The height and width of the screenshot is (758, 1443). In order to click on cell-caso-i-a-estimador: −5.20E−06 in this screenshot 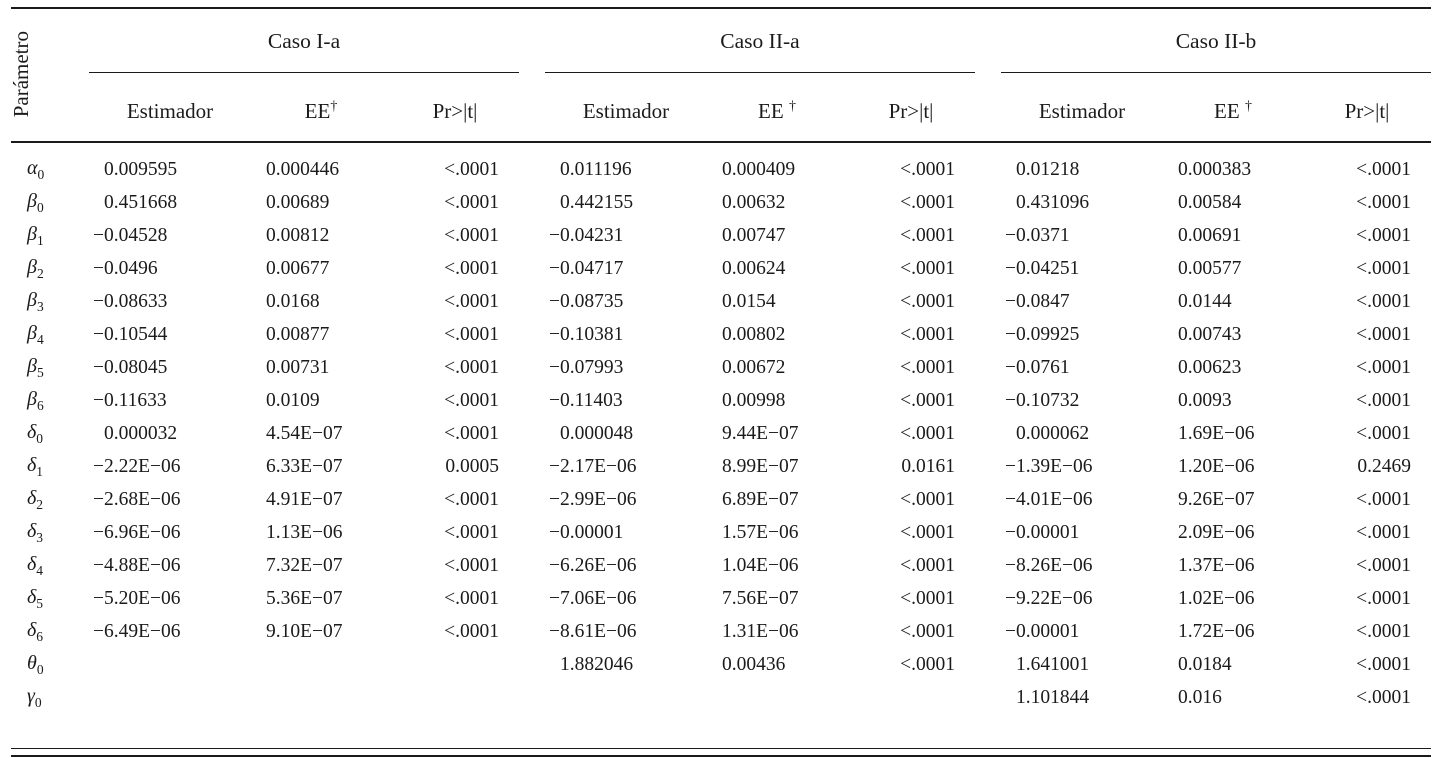, I will do `click(137, 599)`.